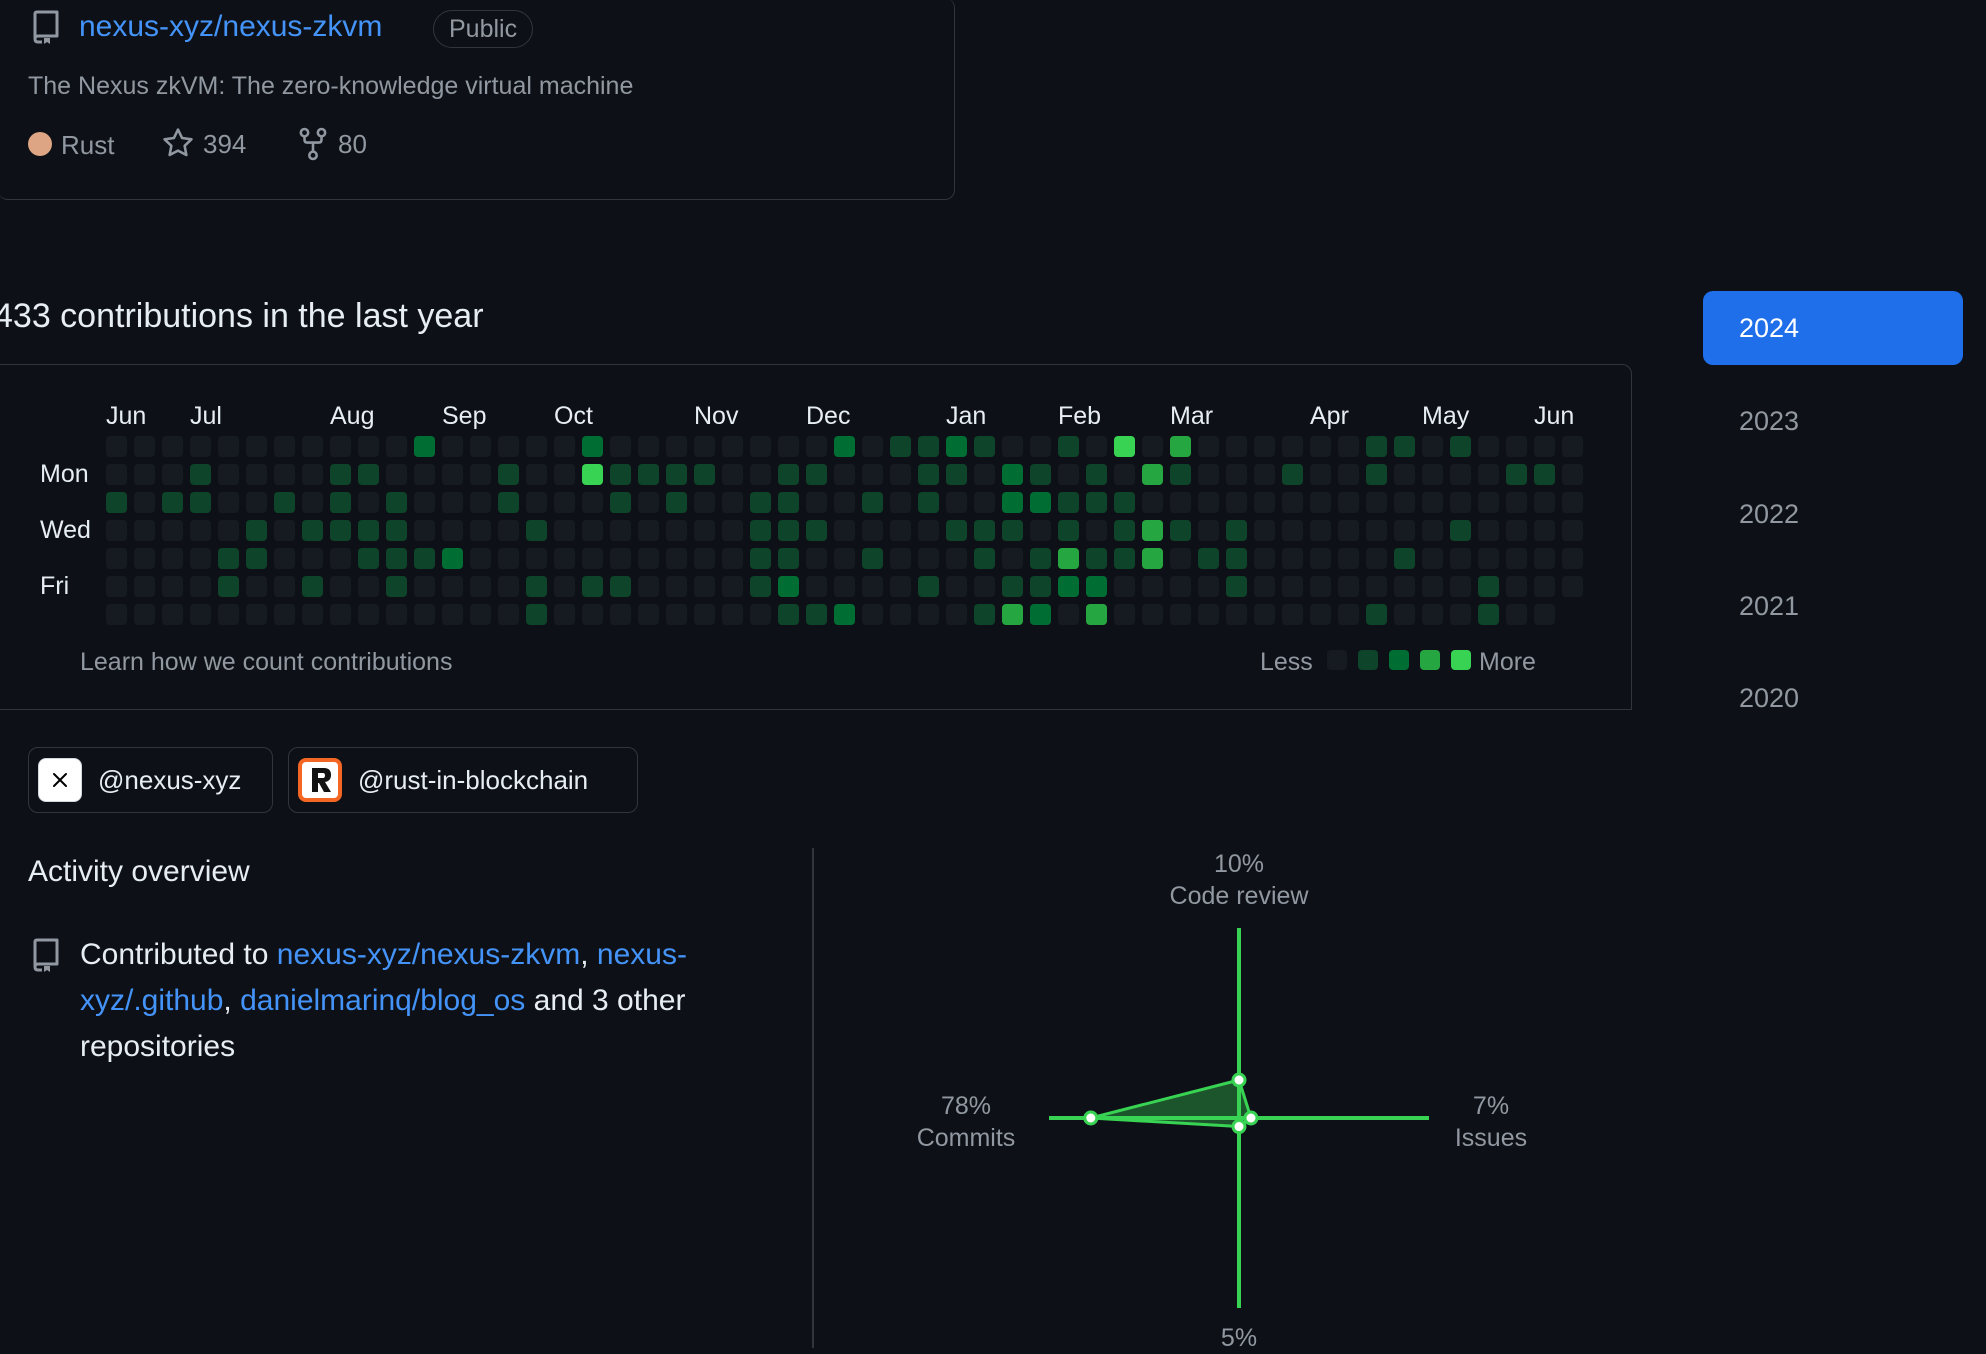  What do you see at coordinates (1769, 421) in the screenshot?
I see `year-button-2023: 2023` at bounding box center [1769, 421].